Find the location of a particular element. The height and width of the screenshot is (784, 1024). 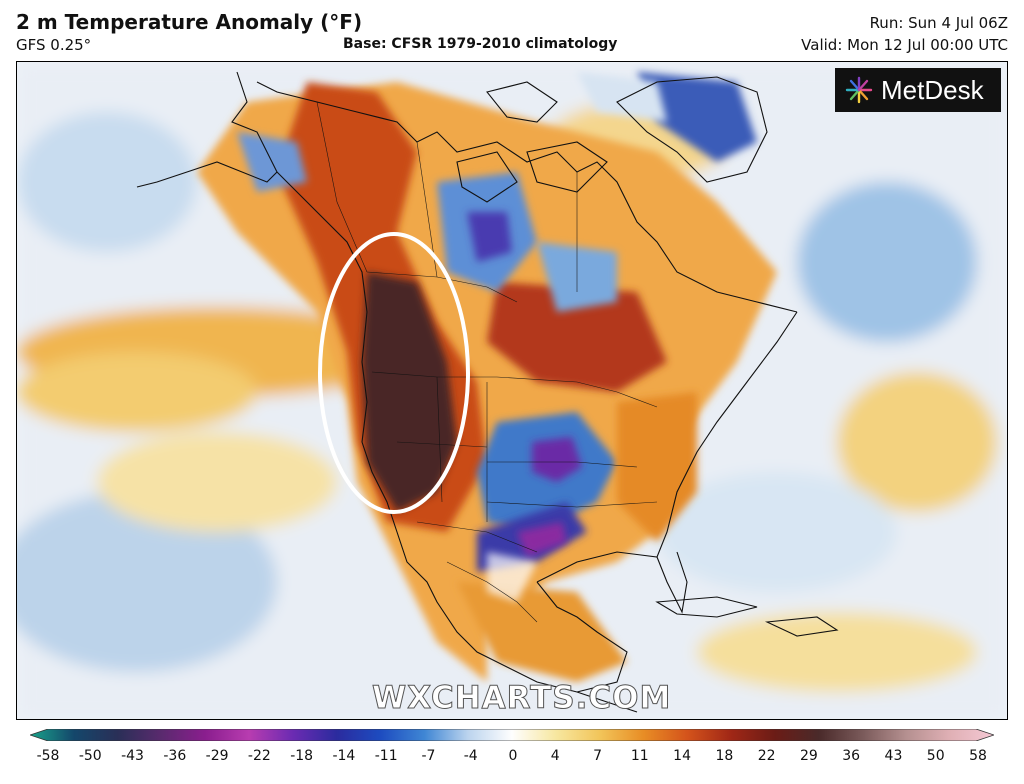

color-scale-tick-label: -58 is located at coordinates (48, 756).